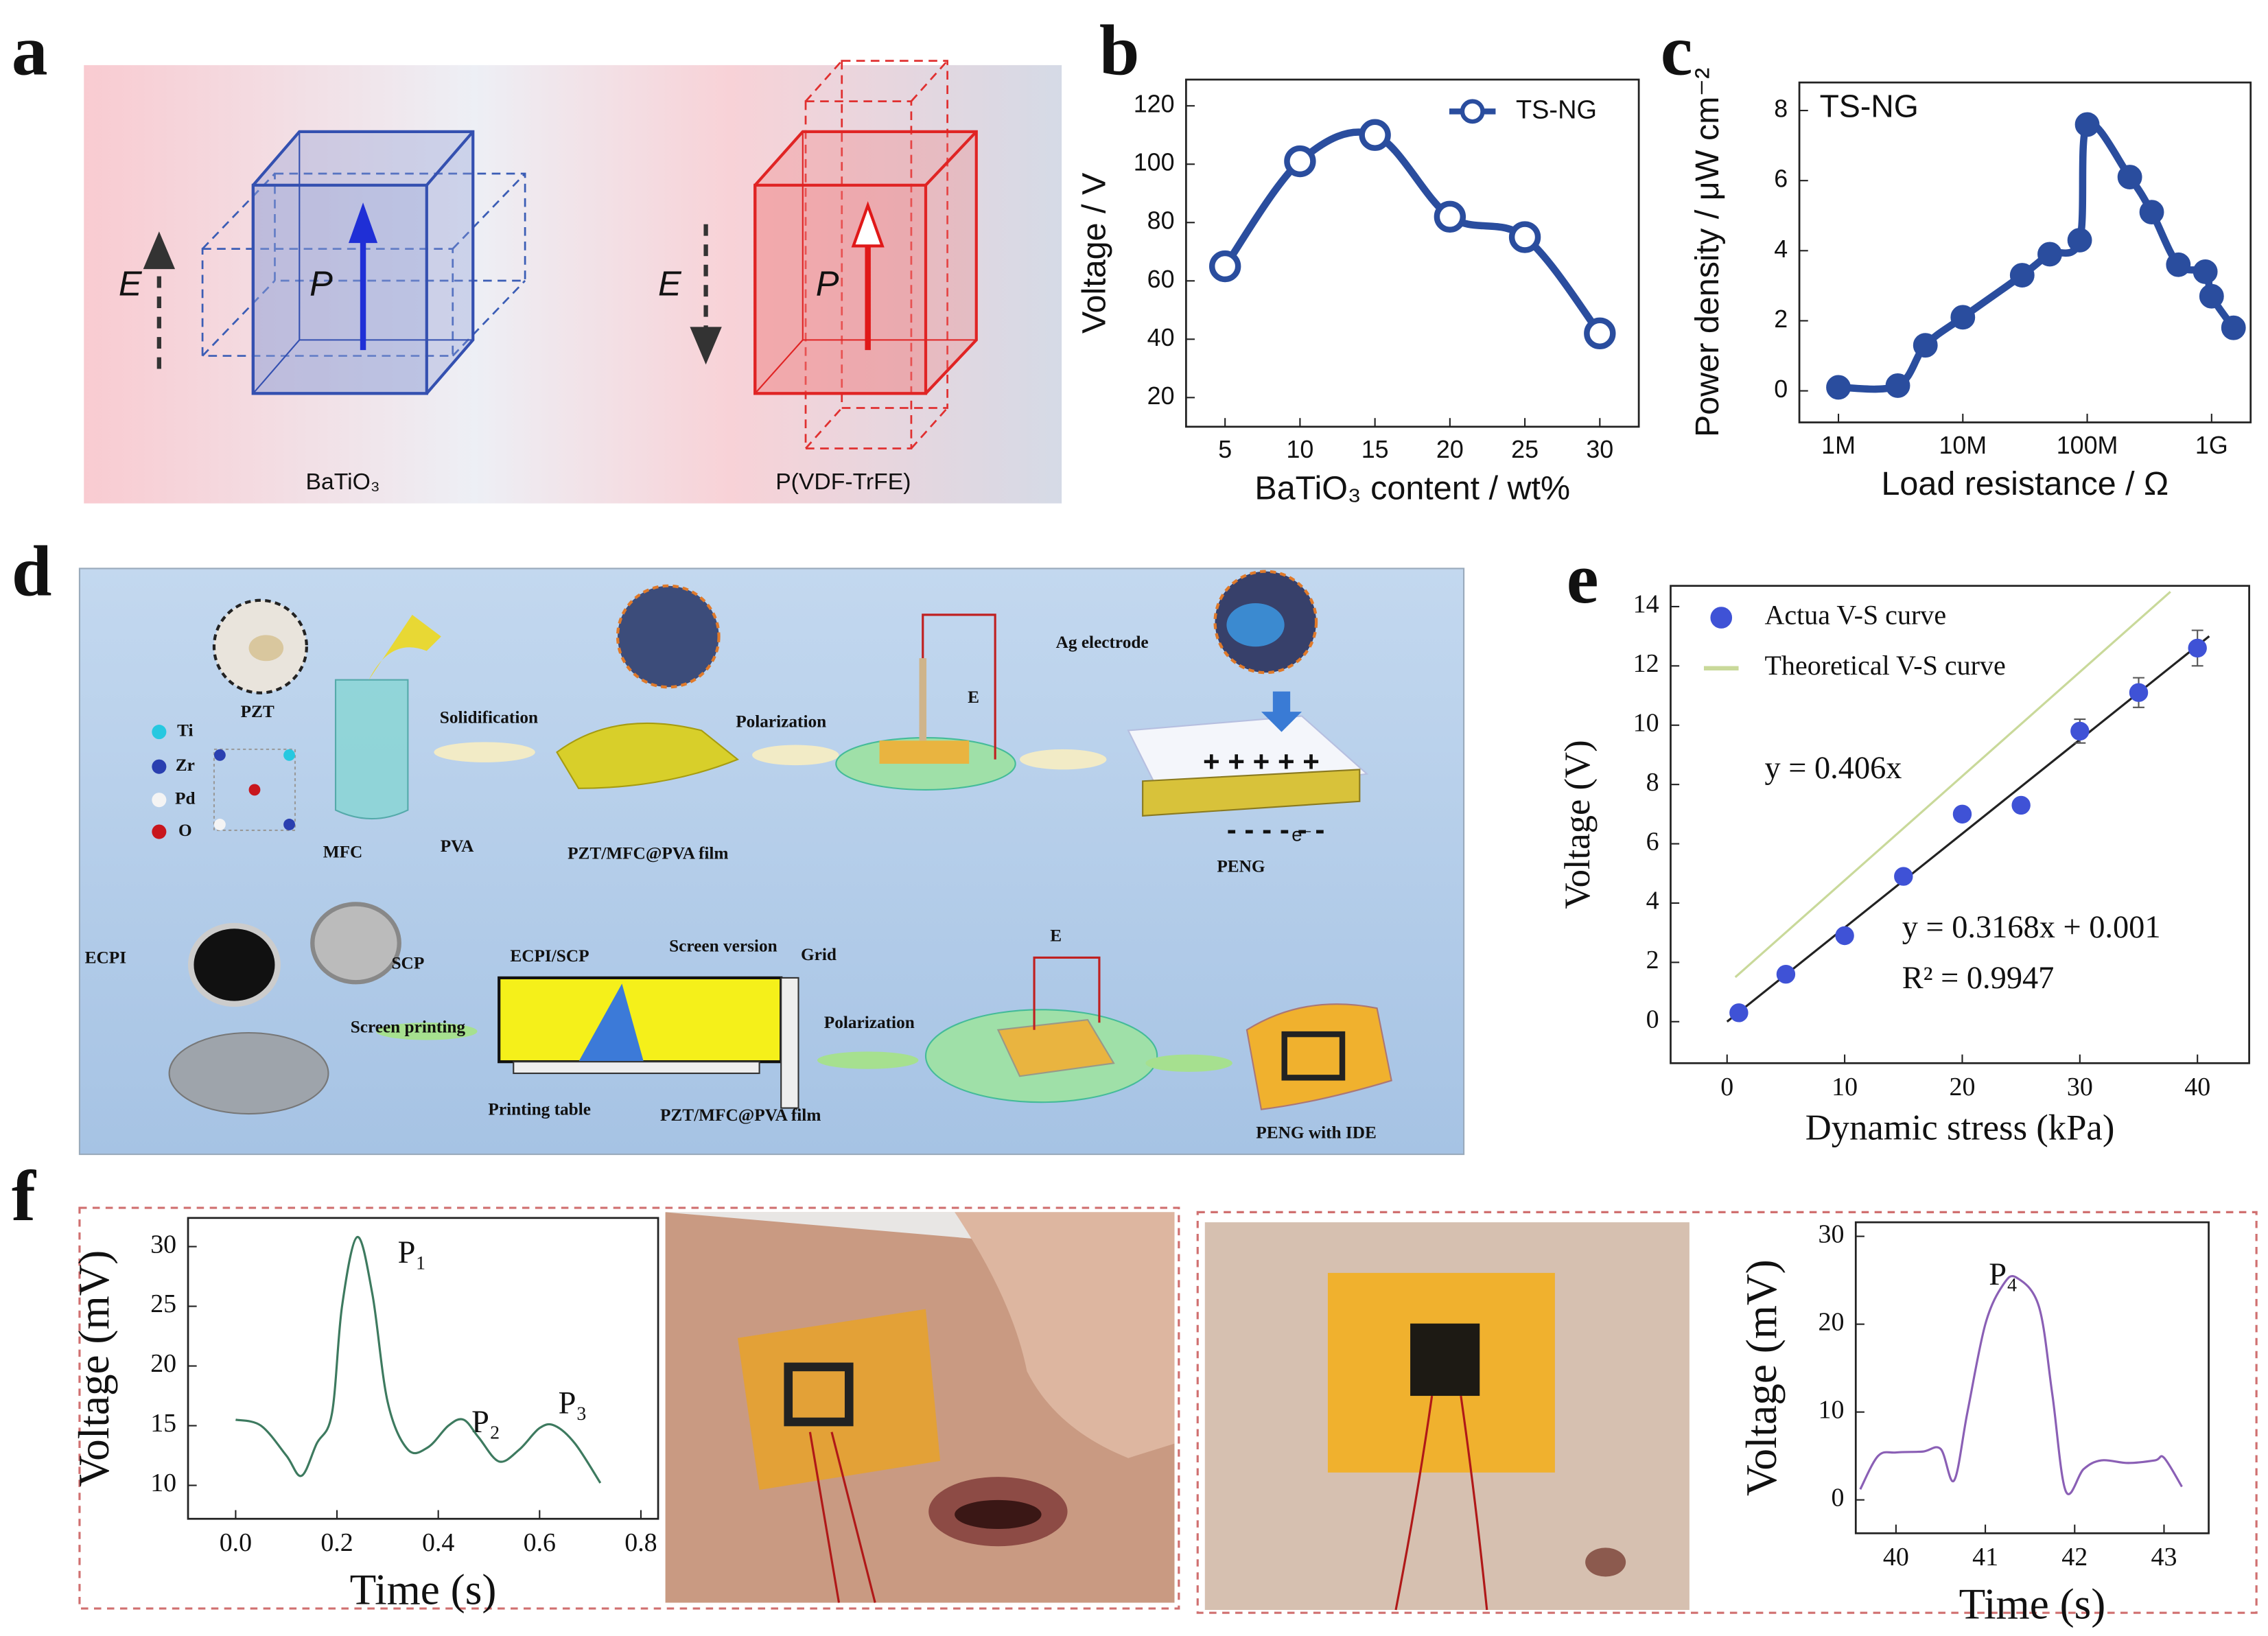  Describe the element at coordinates (1726, 1087) in the screenshot. I see `x-tick-label: 0` at that location.